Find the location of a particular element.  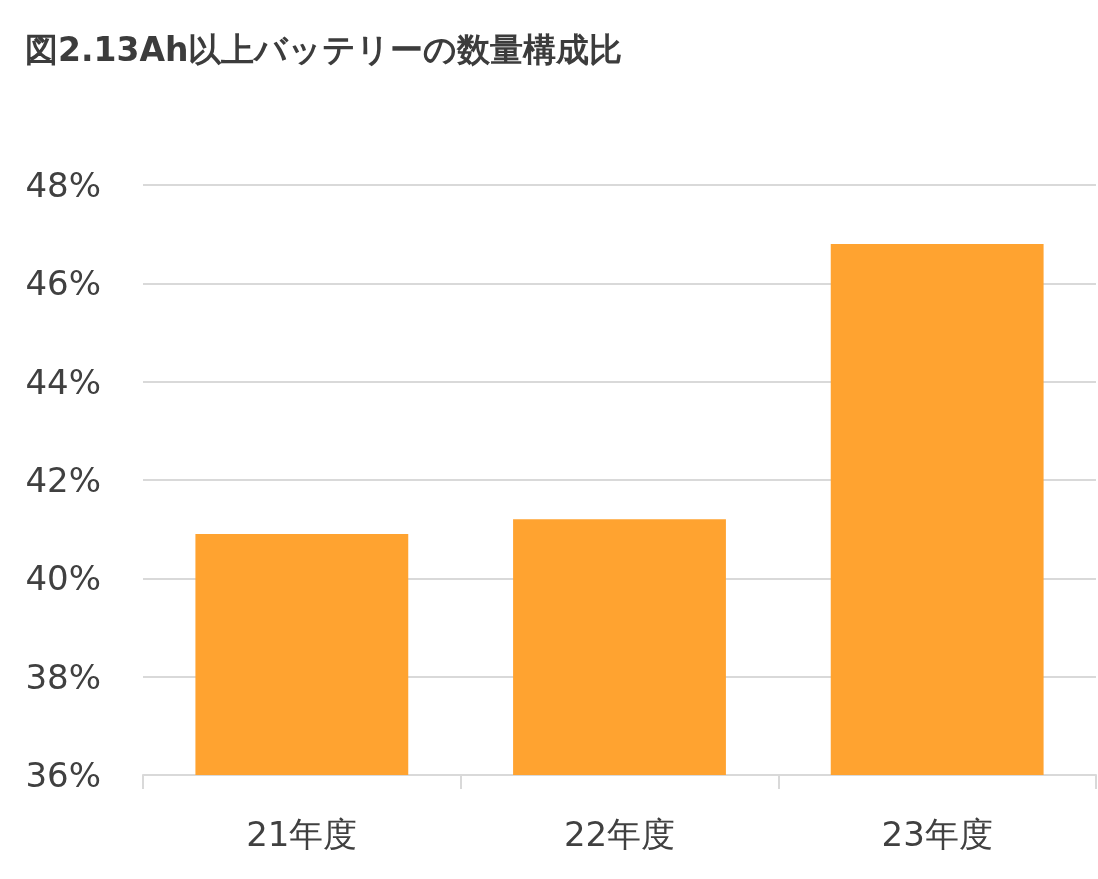

y-tick-label: 42% is located at coordinates (63, 480).